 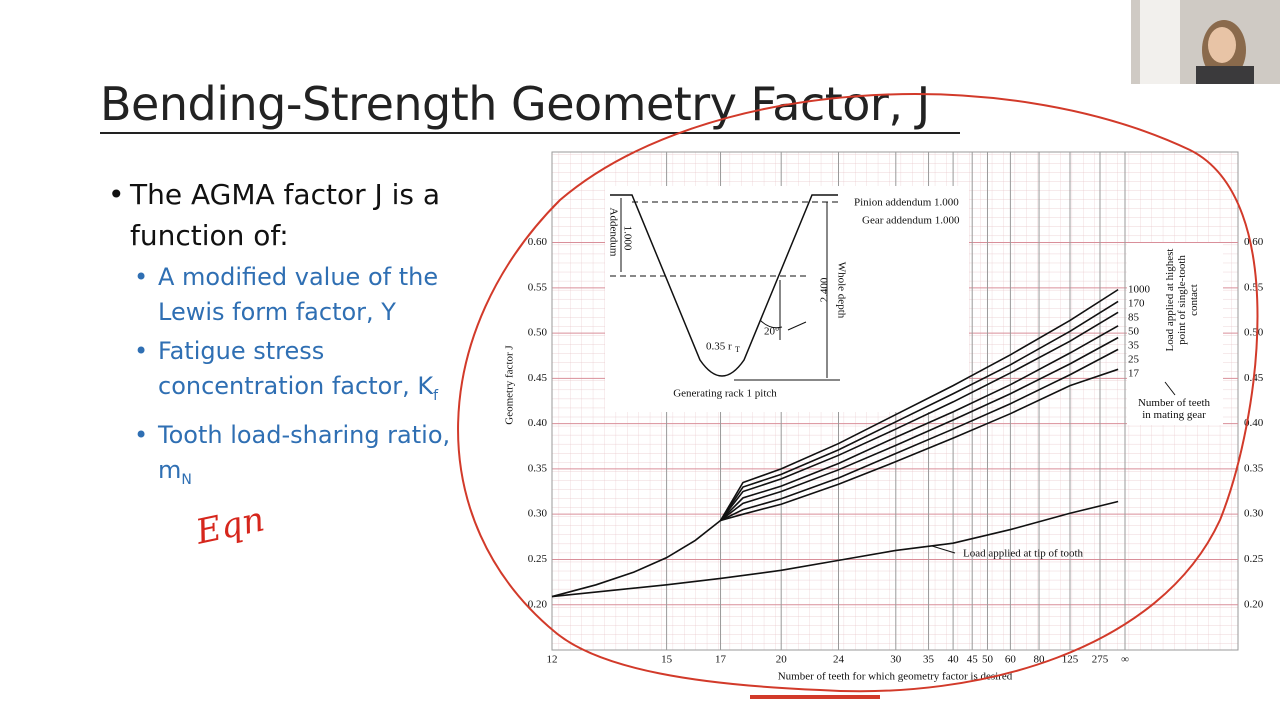 What do you see at coordinates (1134, 318) in the screenshot?
I see `series-label: 85` at bounding box center [1134, 318].